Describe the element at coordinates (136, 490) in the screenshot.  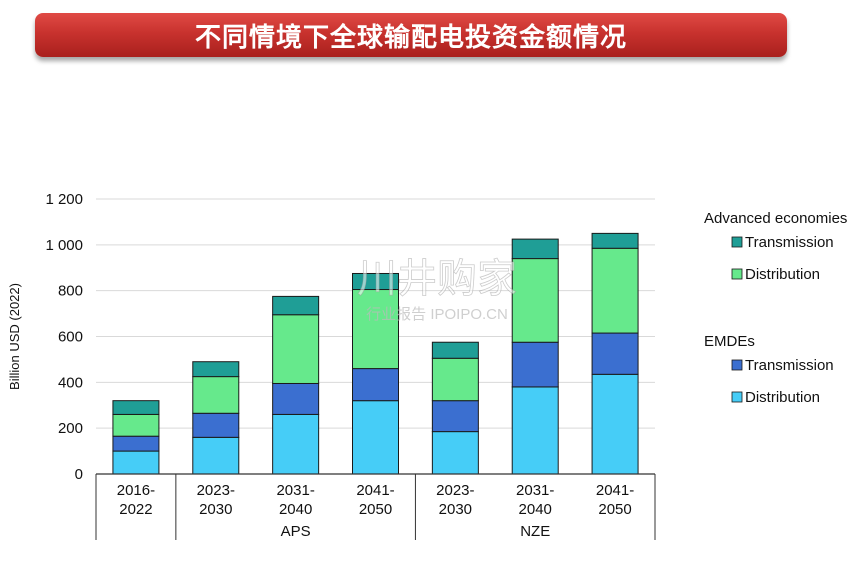
I see `x-tick-label: 2016-` at that location.